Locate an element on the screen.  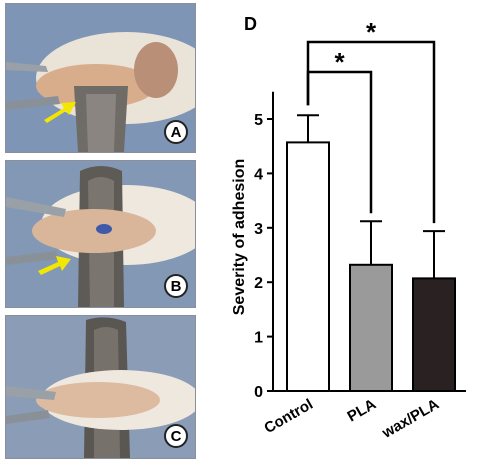
y-tick-label: 5 is located at coordinates (258, 120).